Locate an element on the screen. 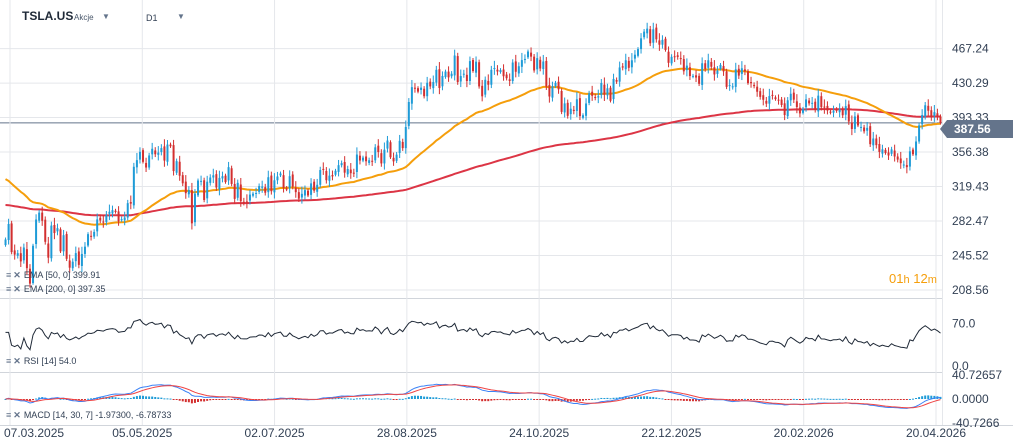 The height and width of the screenshot is (447, 1013). ema50-legend: ≡ ✕ EMA [50, 0] 399.91 is located at coordinates (53, 275).